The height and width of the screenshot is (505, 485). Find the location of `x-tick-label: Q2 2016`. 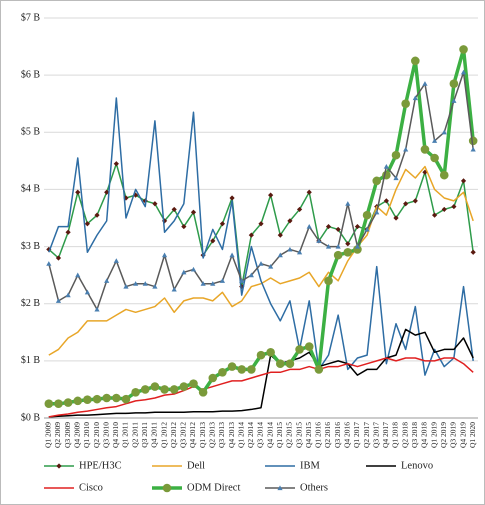

x-tick-label: Q2 2016 is located at coordinates (327, 435).